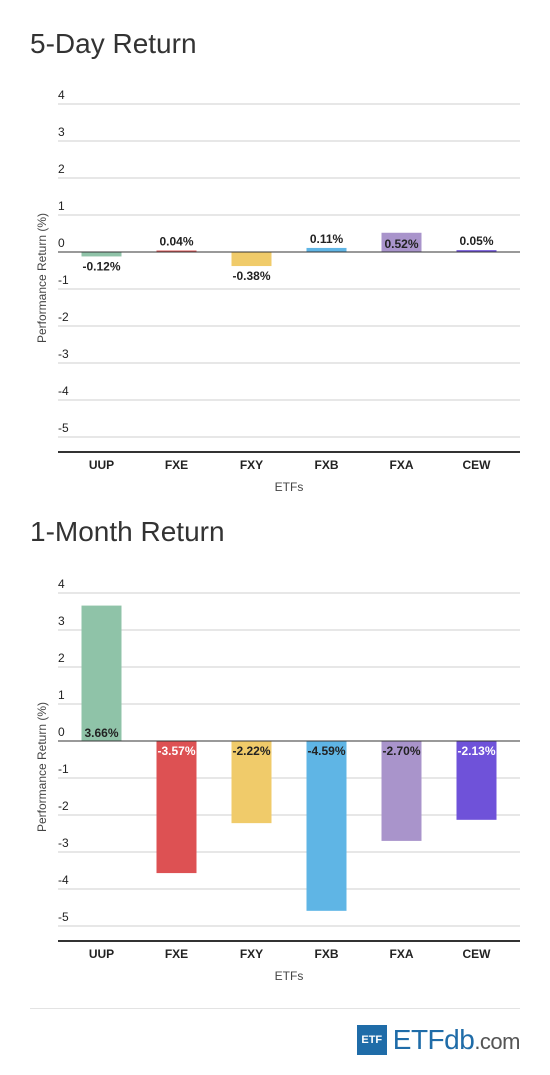 Image resolution: width=550 pixels, height=1075 pixels. Describe the element at coordinates (326, 751) in the screenshot. I see `data-label: -4.59%` at that location.